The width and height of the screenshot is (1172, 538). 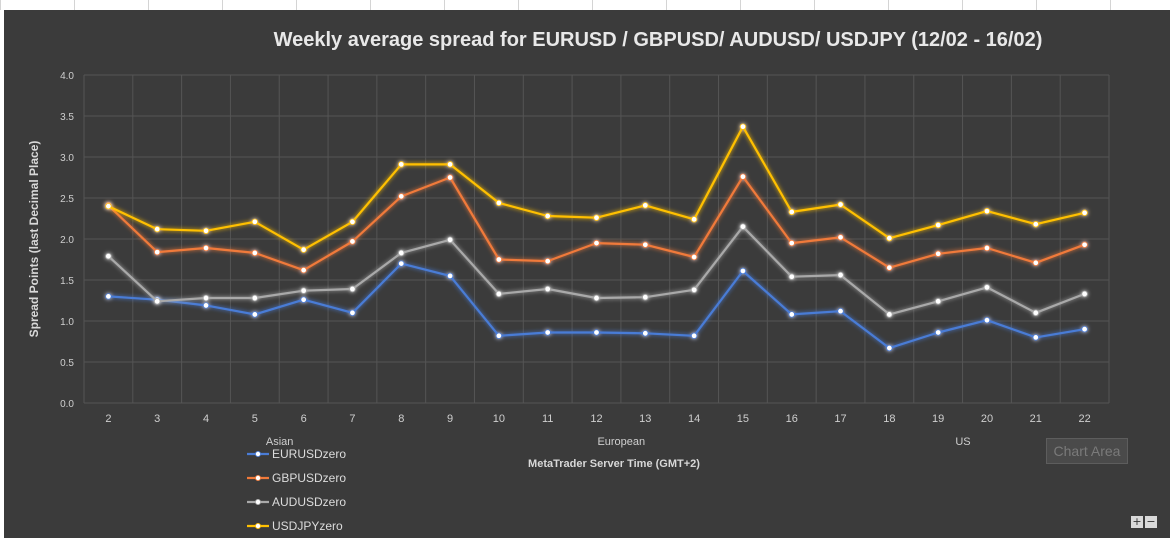 I want to click on legend-item: GBPUSDzero, so click(x=296, y=478).